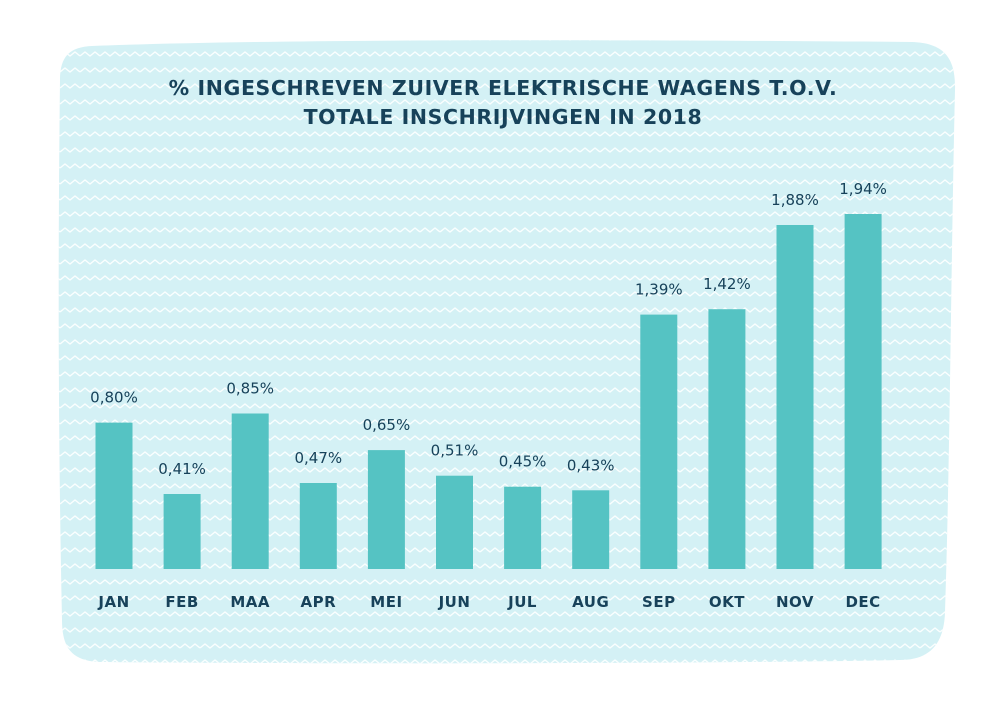 The height and width of the screenshot is (703, 1005). What do you see at coordinates (523, 527) in the screenshot?
I see `bar-jul` at bounding box center [523, 527].